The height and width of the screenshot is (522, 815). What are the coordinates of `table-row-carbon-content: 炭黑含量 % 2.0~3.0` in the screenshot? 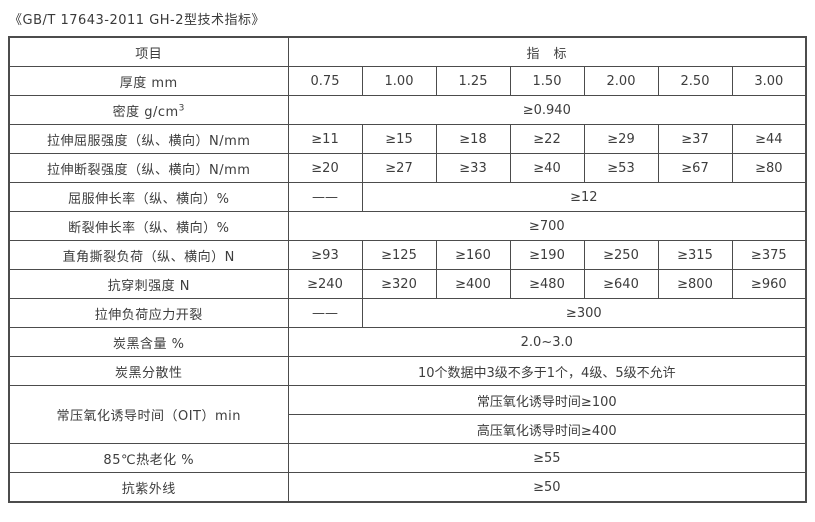 It's located at (407, 342).